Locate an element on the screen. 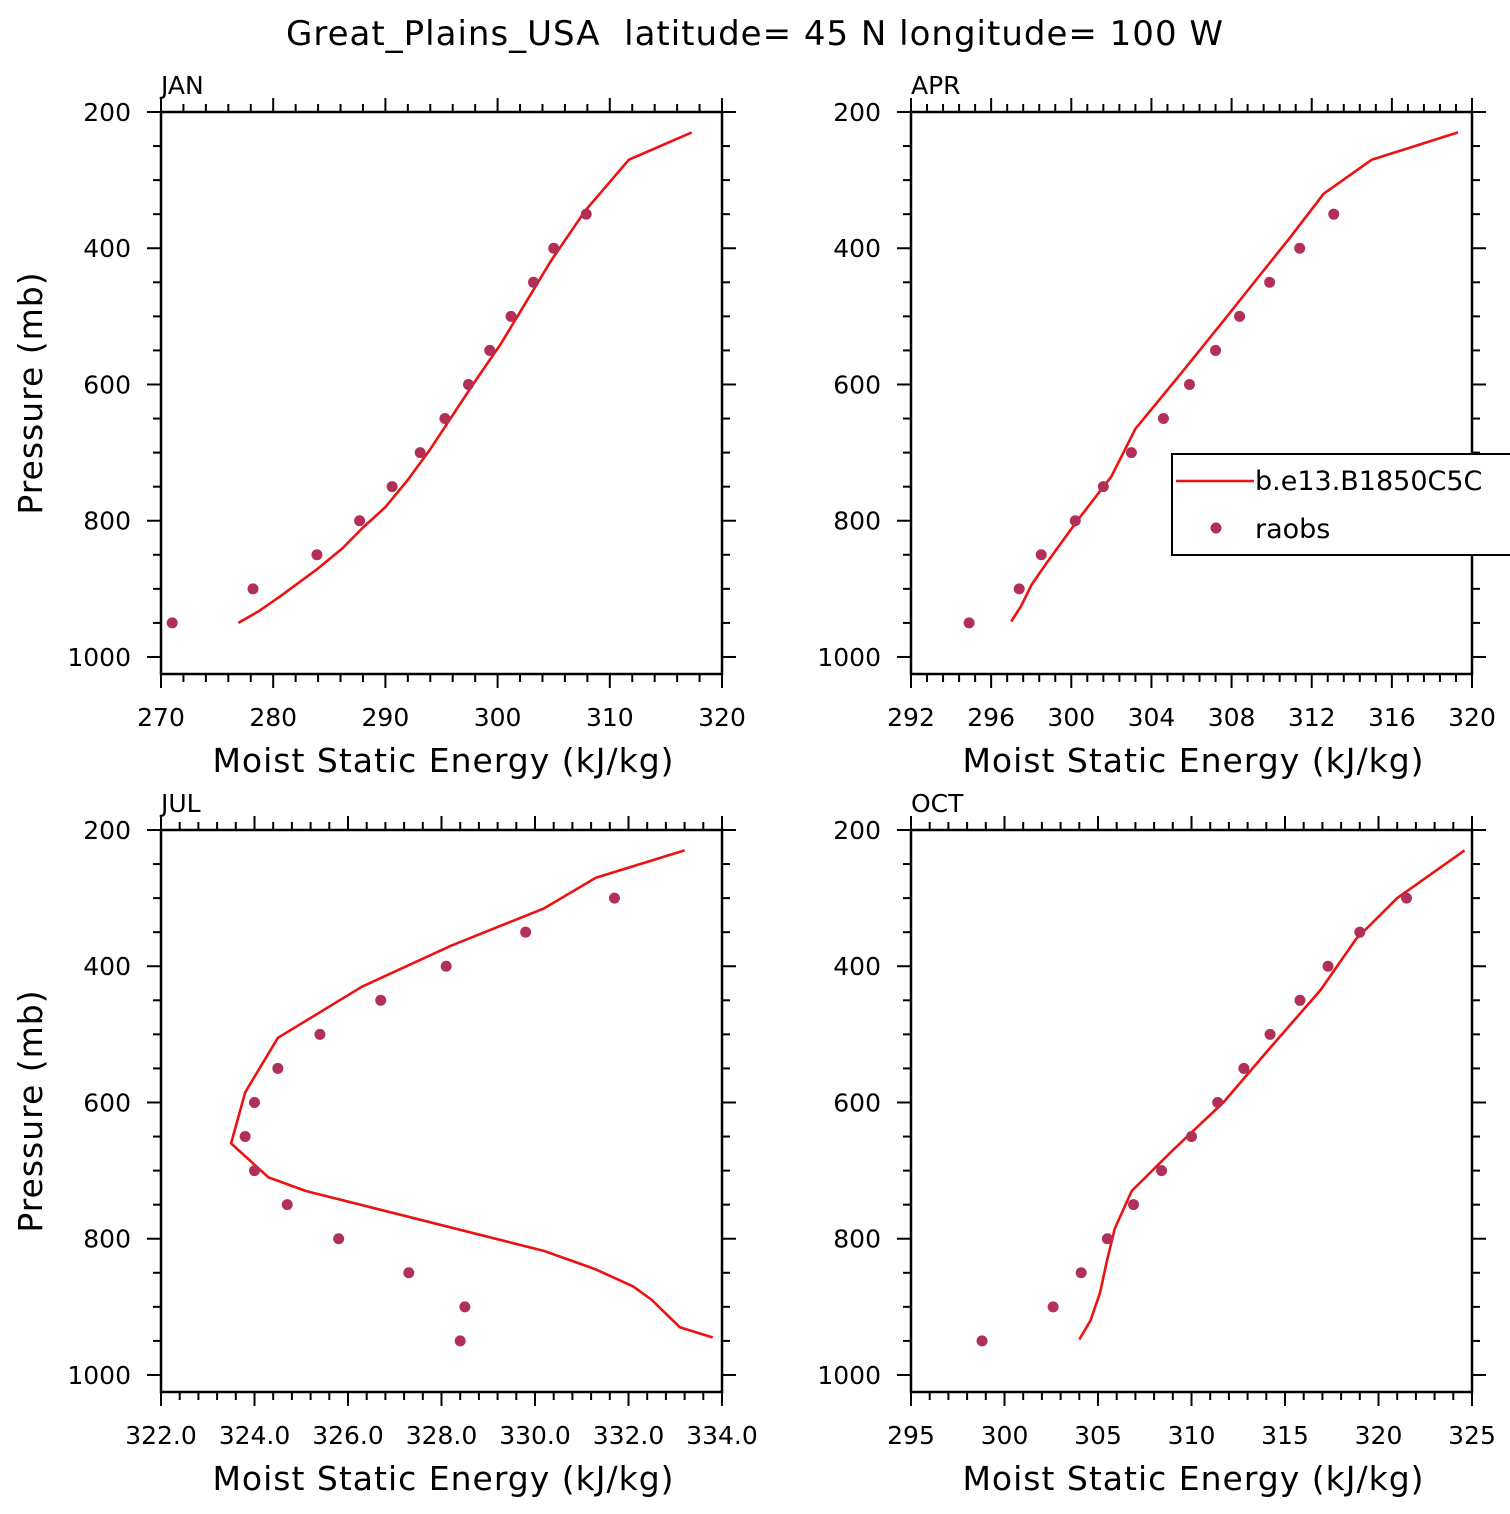 This screenshot has width=1510, height=1514. x-tick-label: 295 is located at coordinates (911, 1435).